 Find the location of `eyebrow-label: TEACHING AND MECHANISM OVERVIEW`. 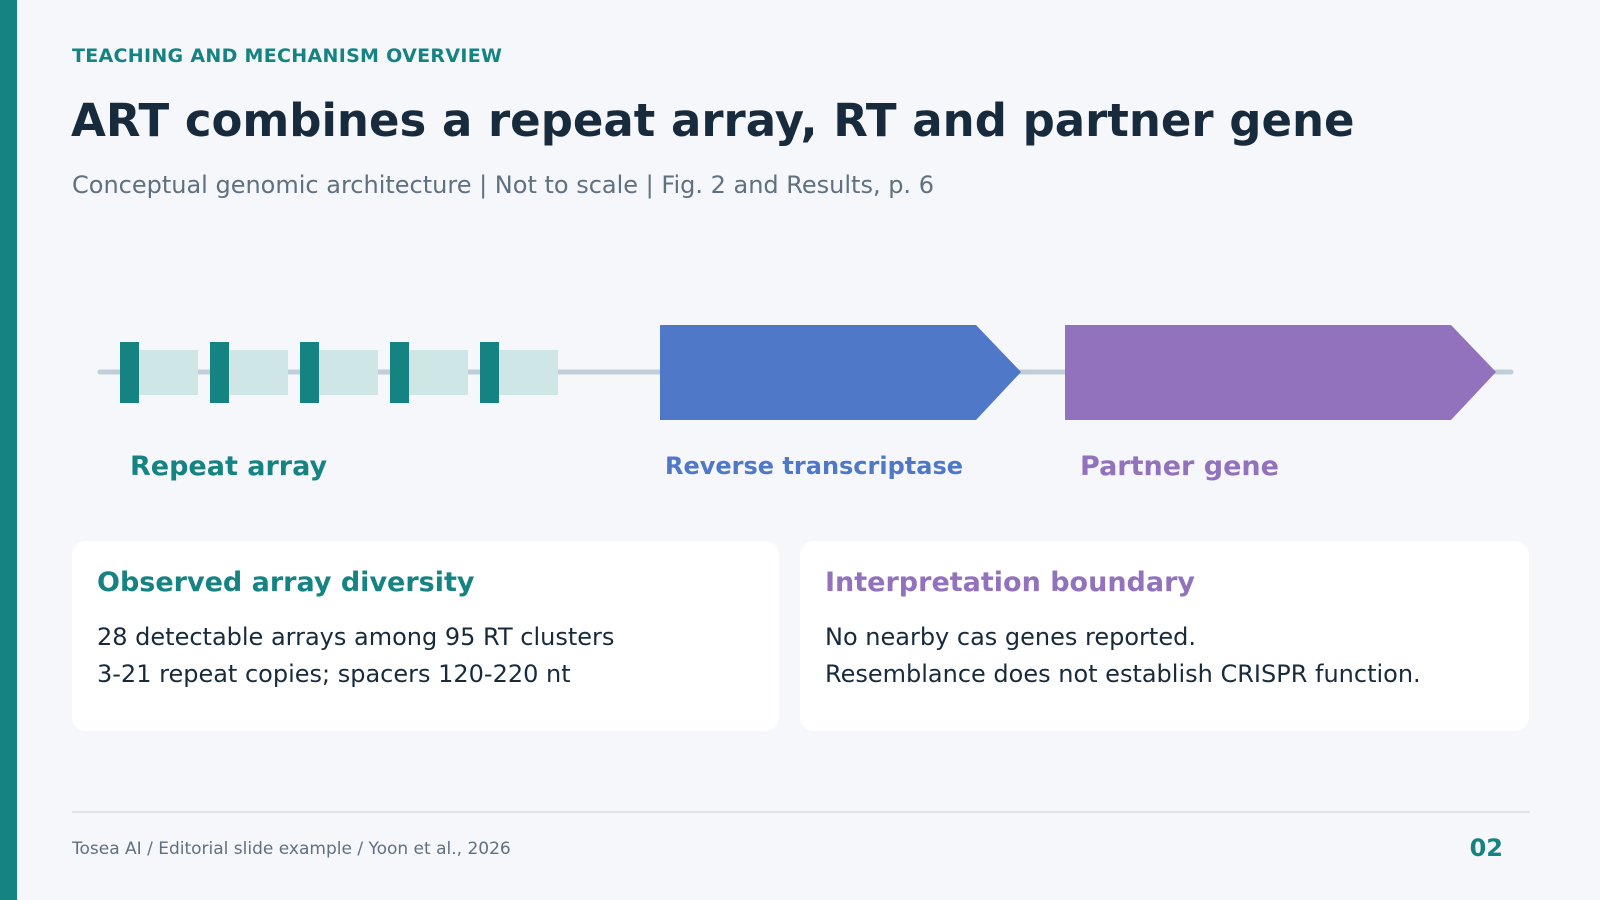

eyebrow-label: TEACHING AND MECHANISM OVERVIEW is located at coordinates (287, 56).